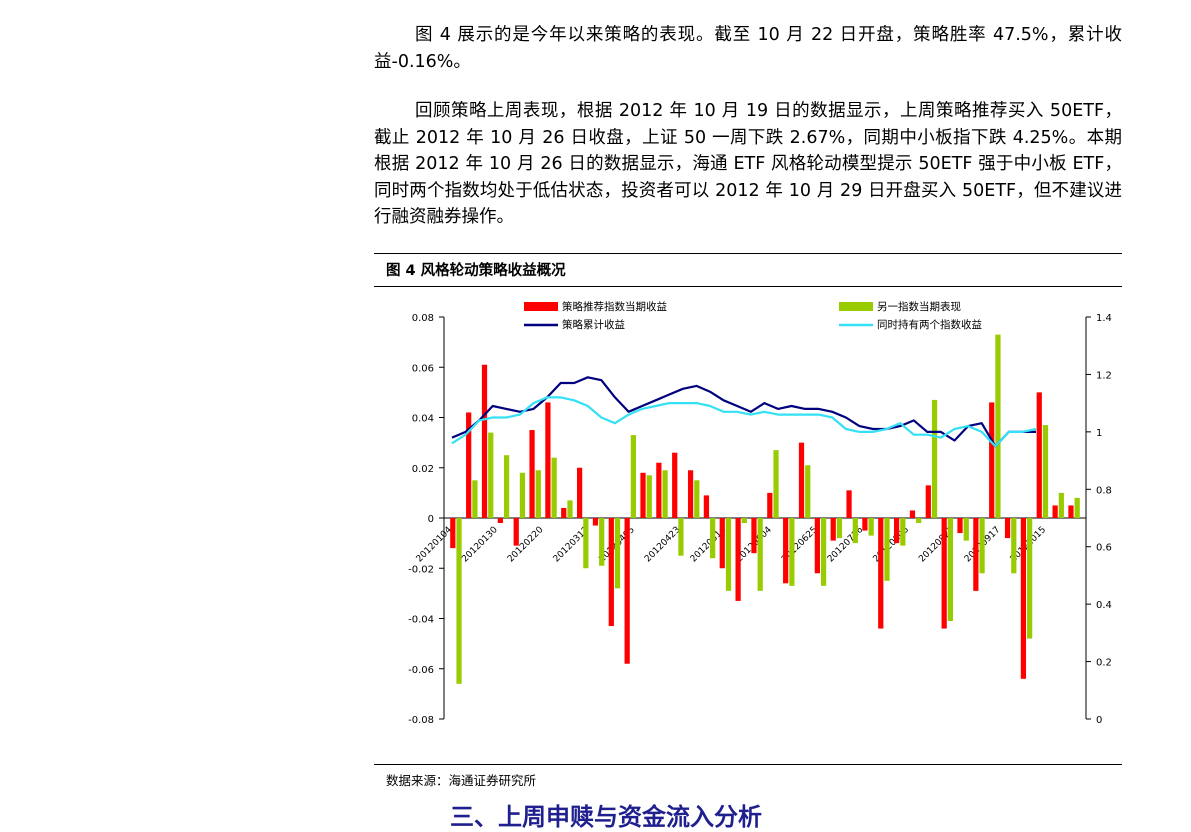 The width and height of the screenshot is (1191, 832). Describe the element at coordinates (1104, 663) in the screenshot. I see `right-axis-tick-label: 0.2` at that location.